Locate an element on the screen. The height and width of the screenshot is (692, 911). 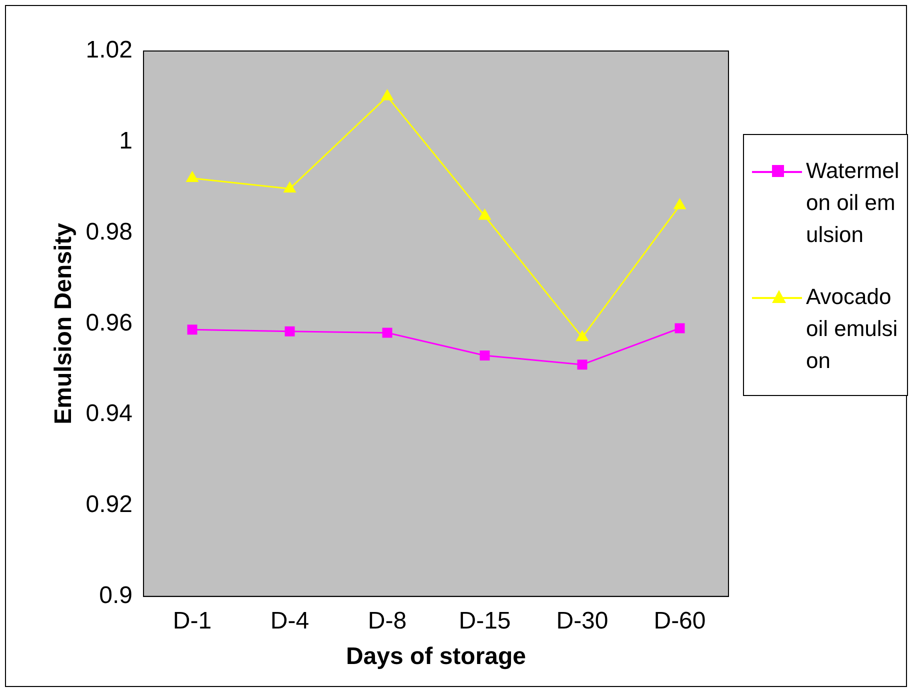
x-tick-label: D-1 is located at coordinates (192, 620).